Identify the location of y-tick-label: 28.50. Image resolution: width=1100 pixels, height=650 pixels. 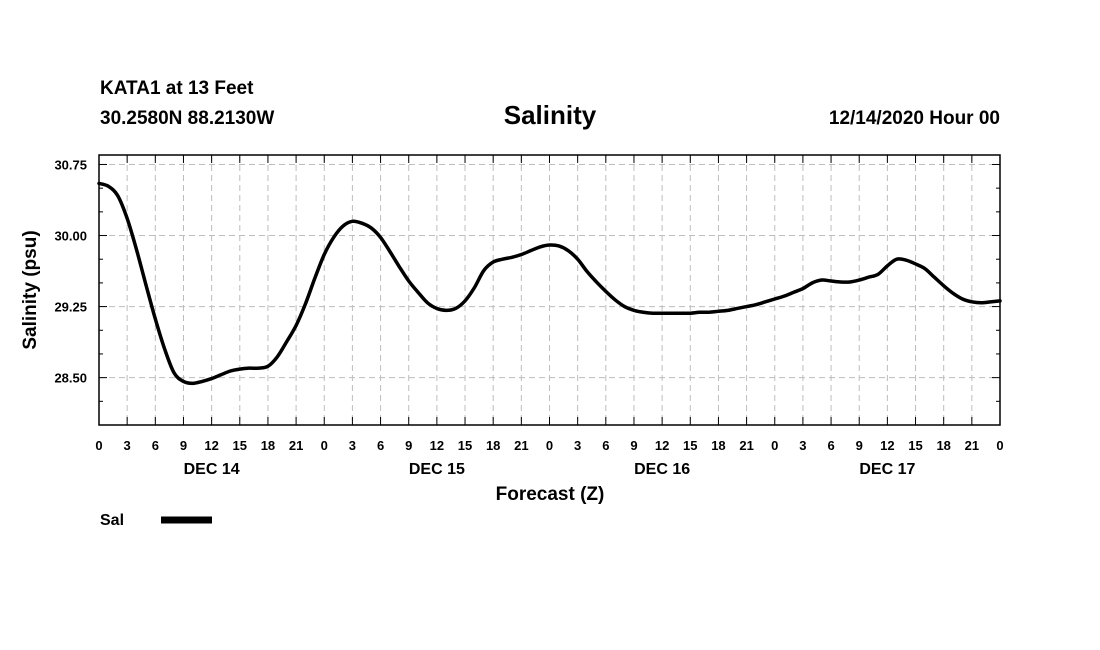
(70, 378).